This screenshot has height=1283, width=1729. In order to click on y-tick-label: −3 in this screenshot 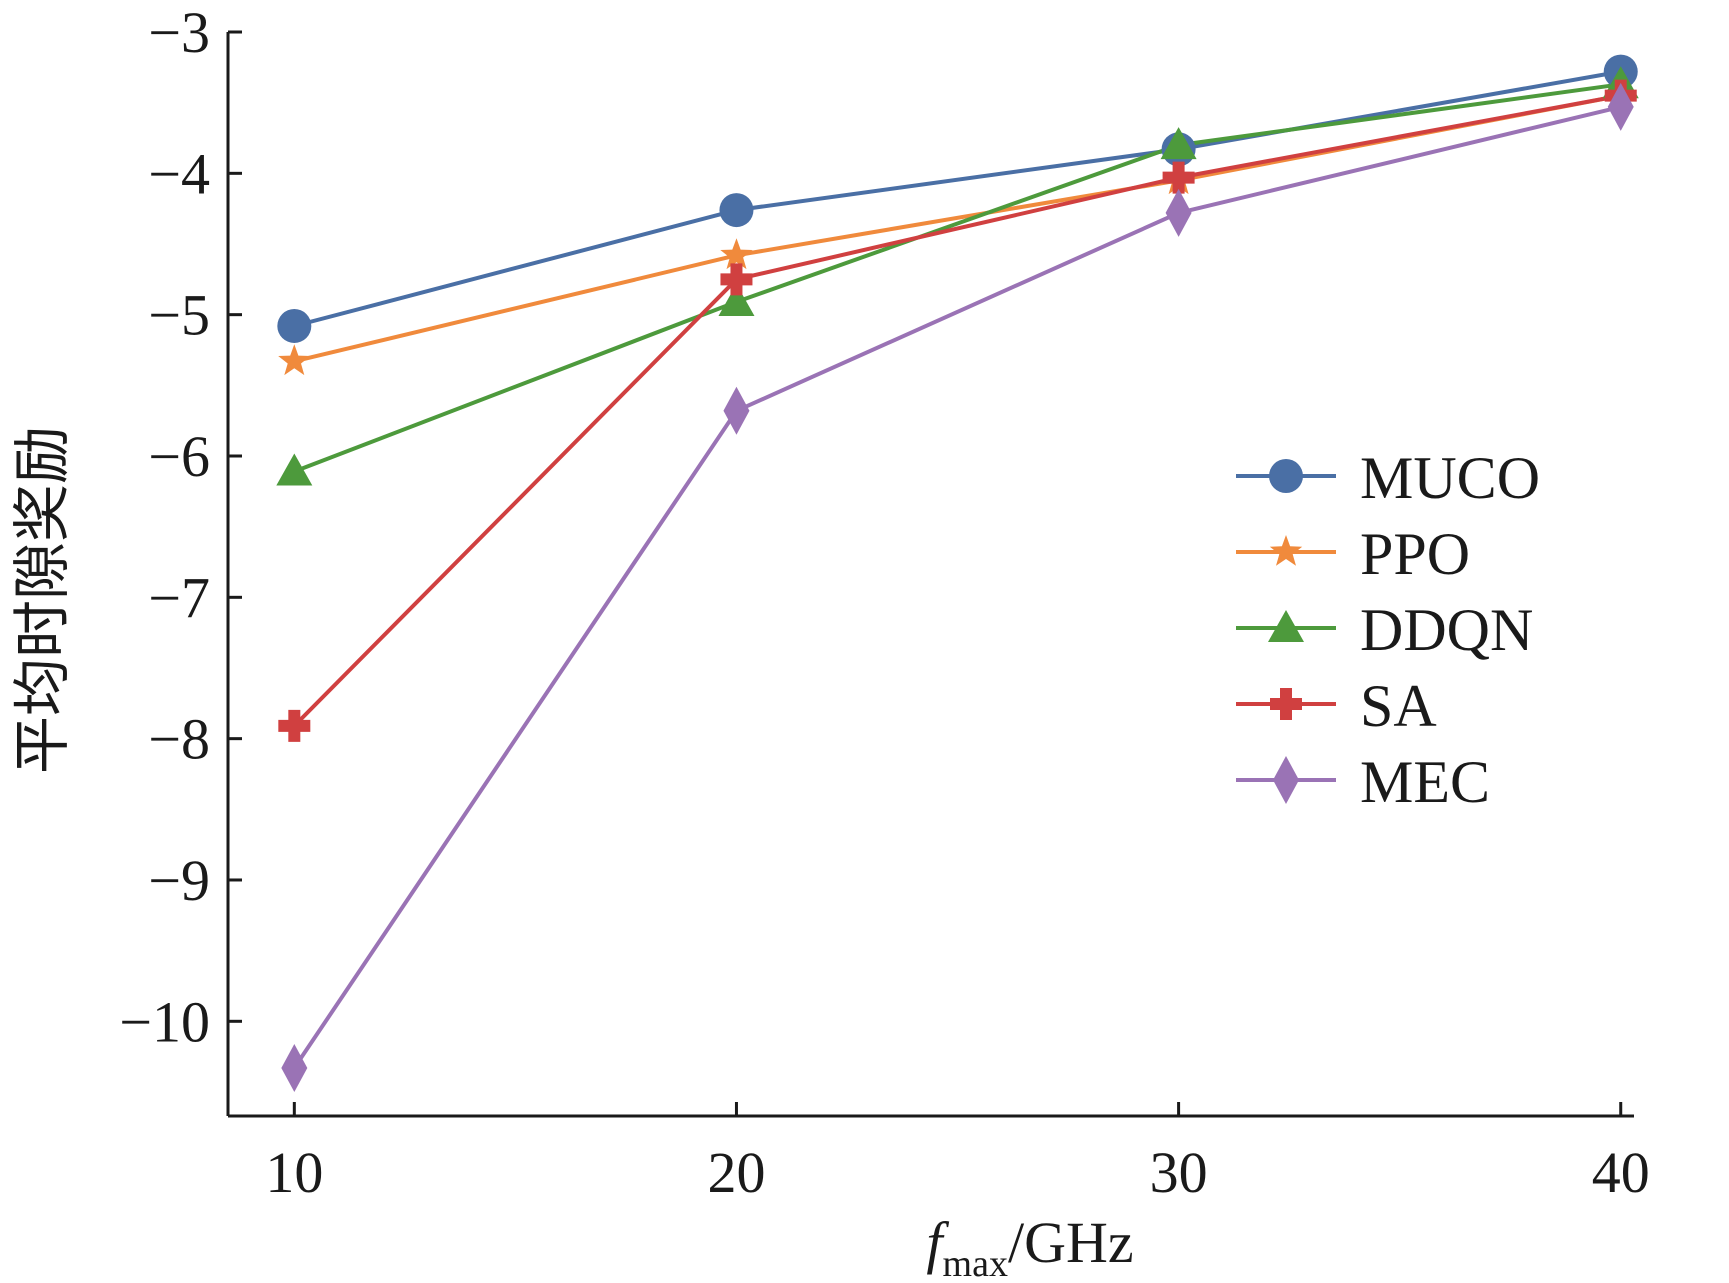, I will do `click(179, 32)`.